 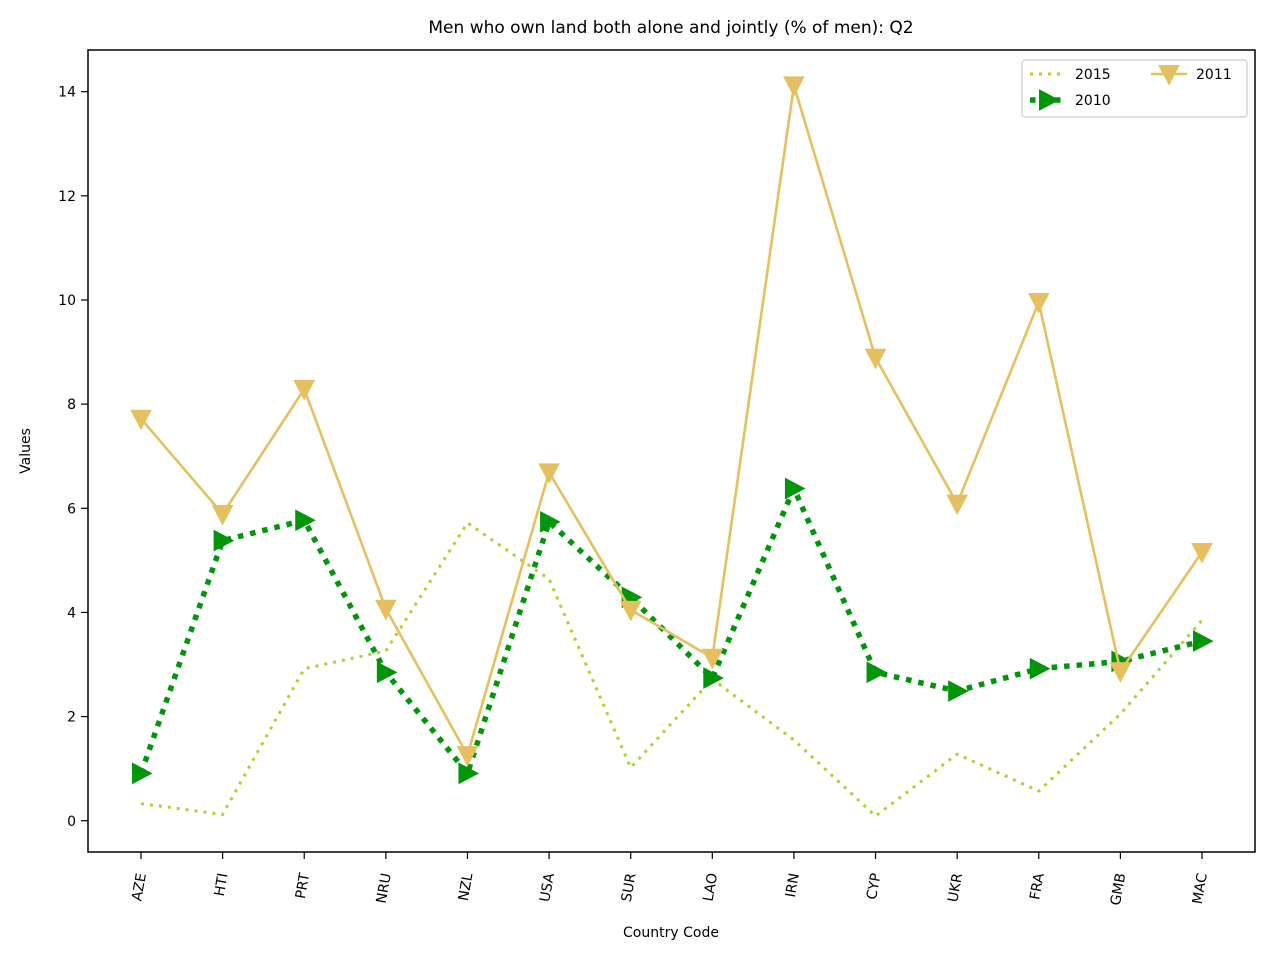 I want to click on data-point-2010-LAO, so click(x=713, y=678).